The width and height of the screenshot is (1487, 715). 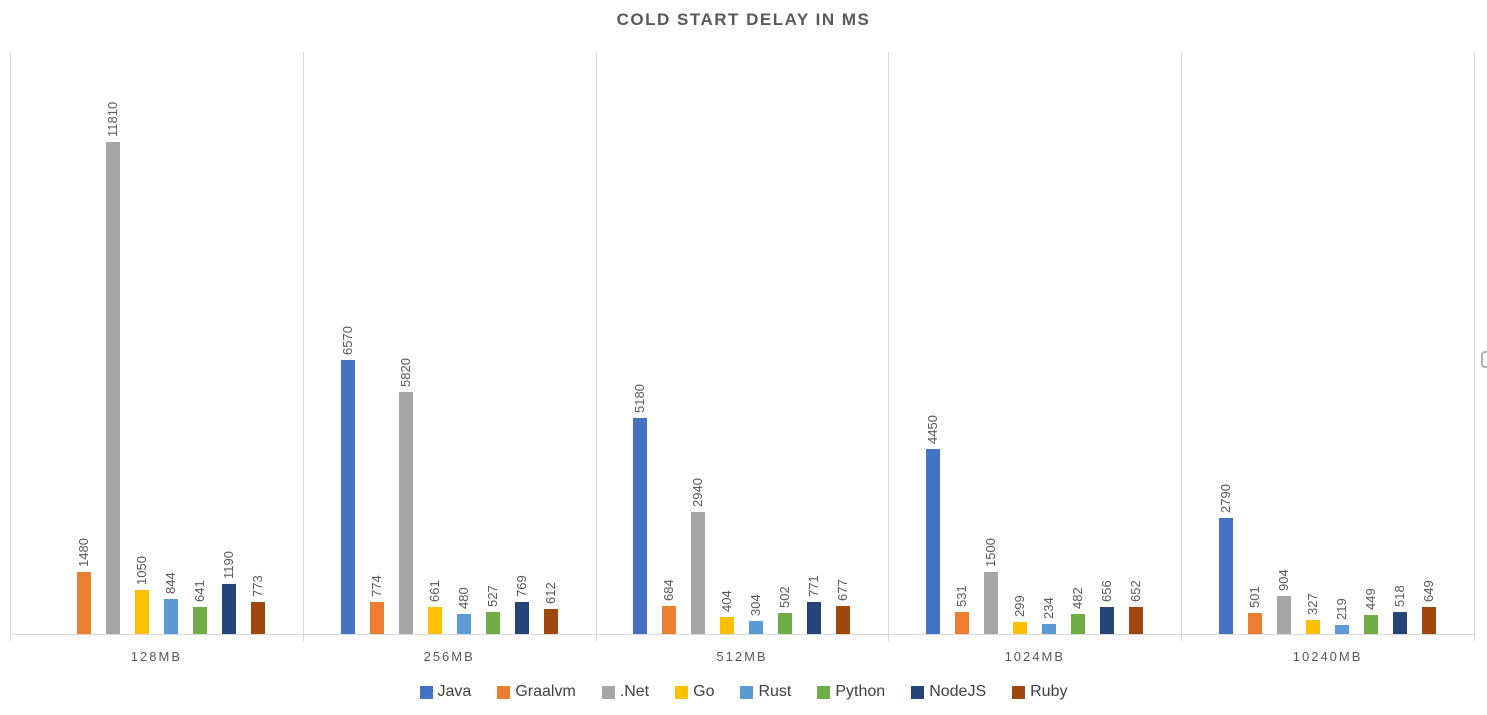 I want to click on bar-python-256mb, so click(x=492, y=623).